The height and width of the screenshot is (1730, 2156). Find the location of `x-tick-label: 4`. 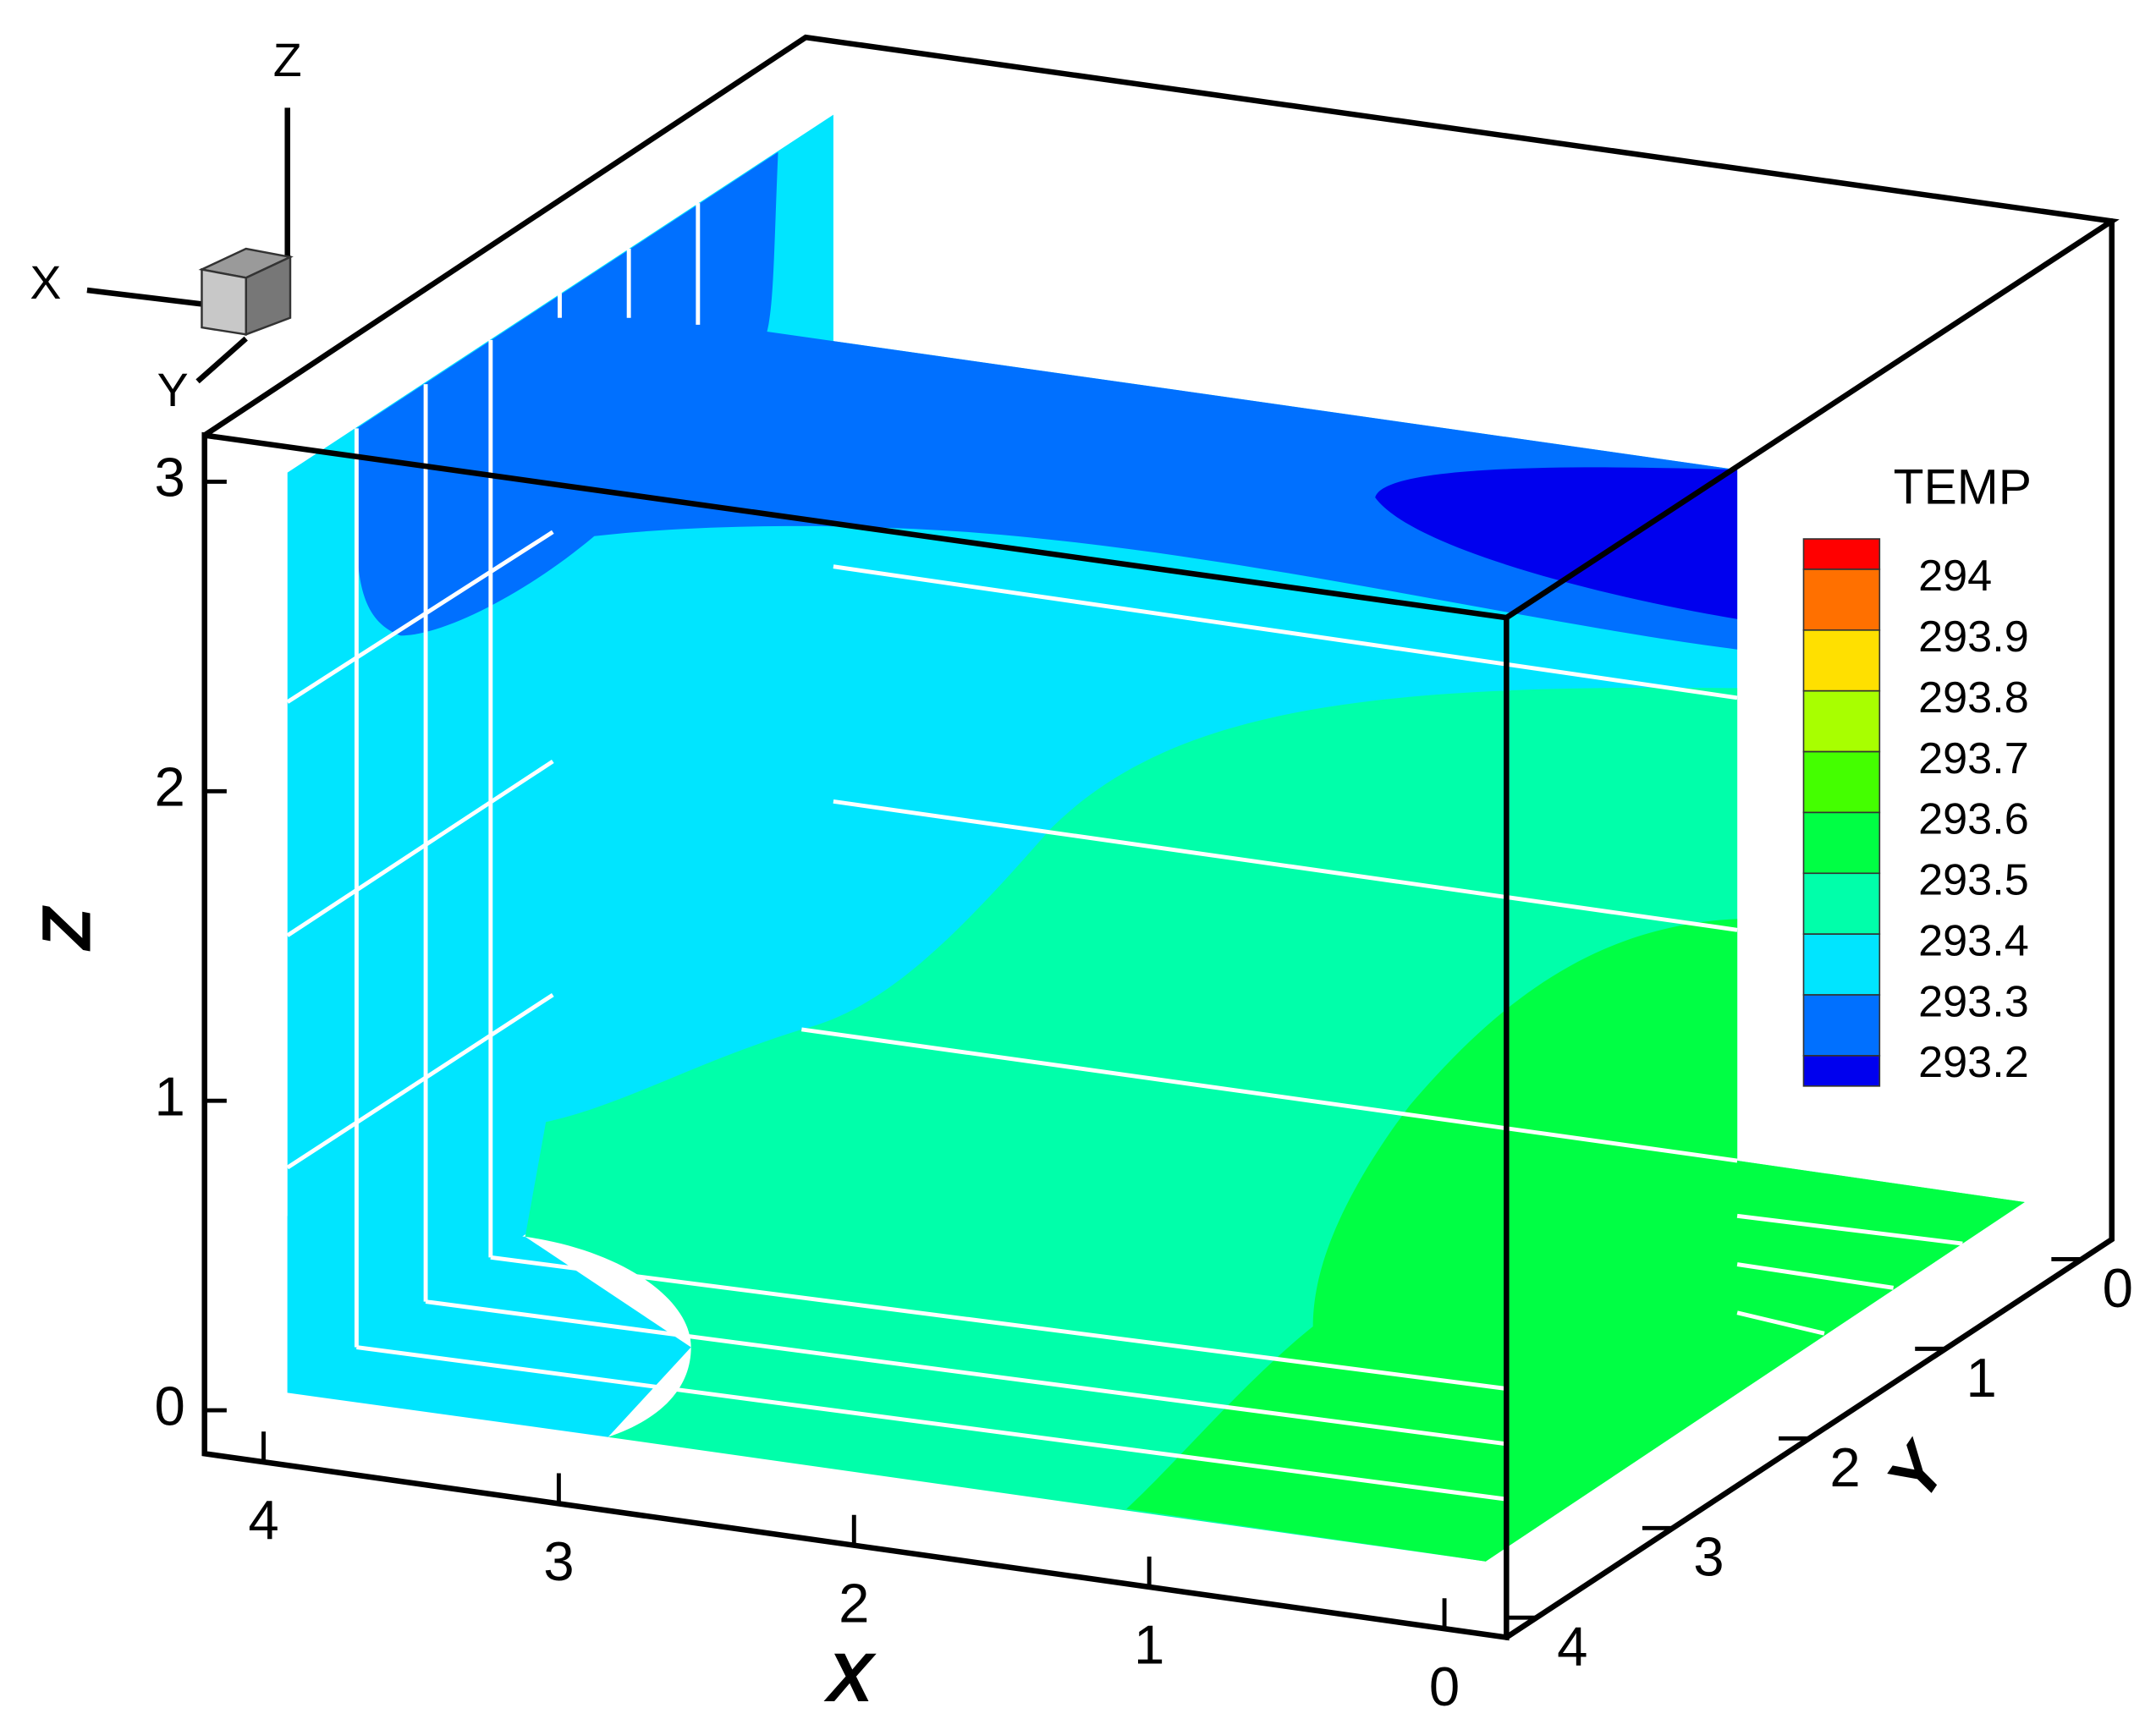

x-tick-label: 4 is located at coordinates (263, 1520).